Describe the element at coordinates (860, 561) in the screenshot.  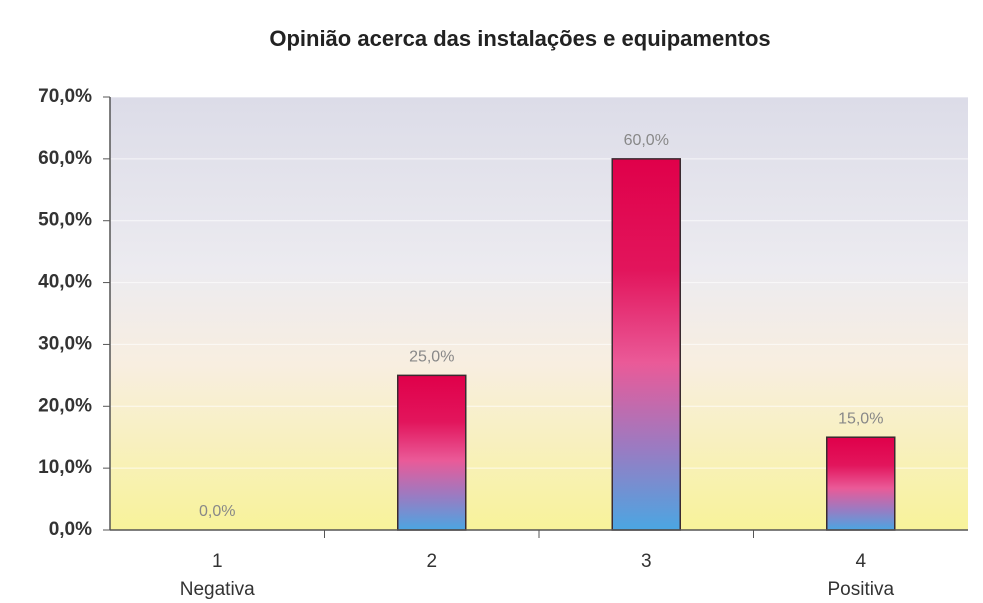
I see `x-tick-label: 4` at that location.